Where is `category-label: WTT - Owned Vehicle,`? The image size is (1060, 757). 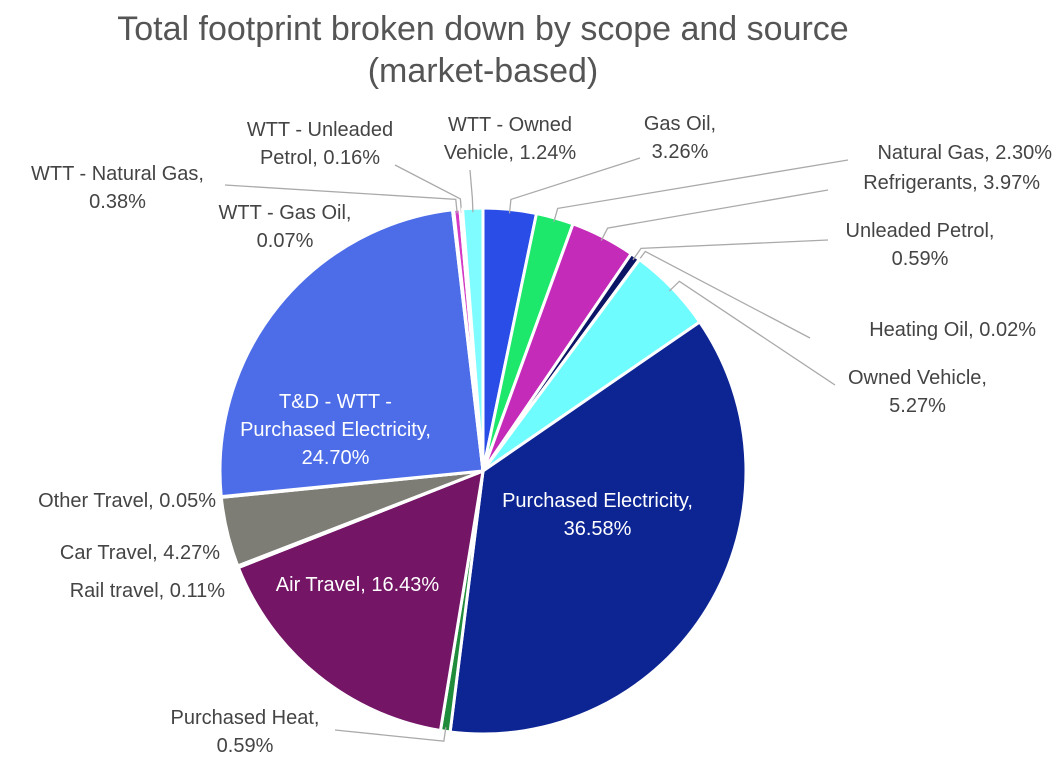 category-label: WTT - Owned Vehicle, is located at coordinates (508, 139).